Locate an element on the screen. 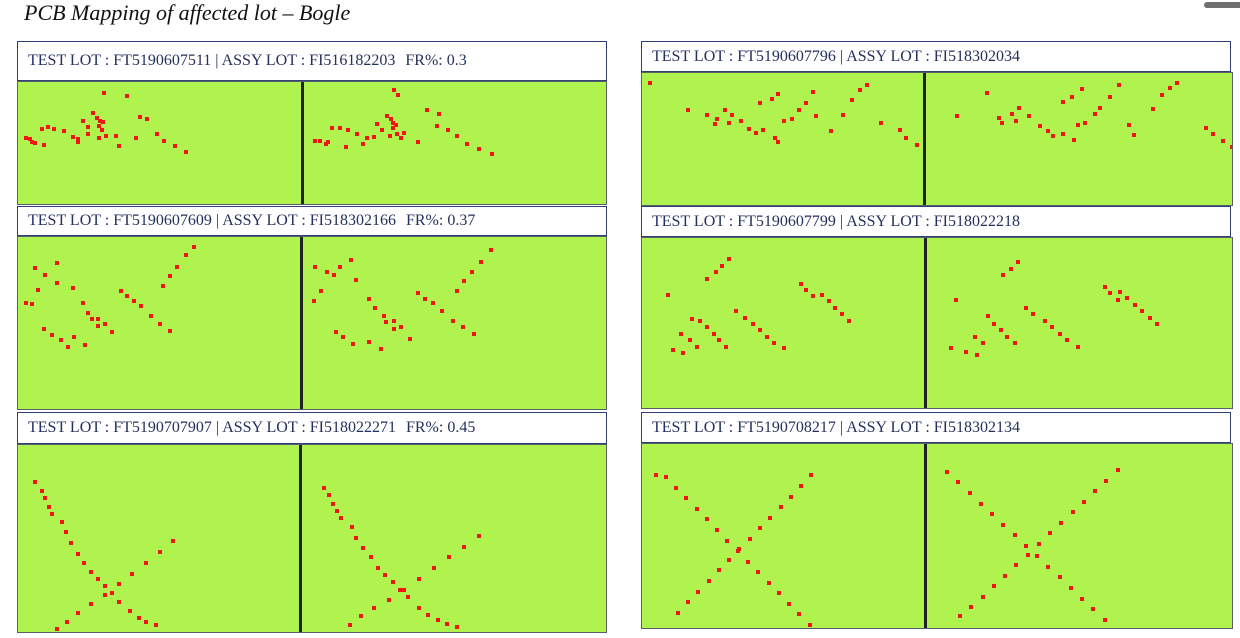 The height and width of the screenshot is (638, 1240). test-lot-label: TEST LOT : FT5190707907 is located at coordinates (120, 427).